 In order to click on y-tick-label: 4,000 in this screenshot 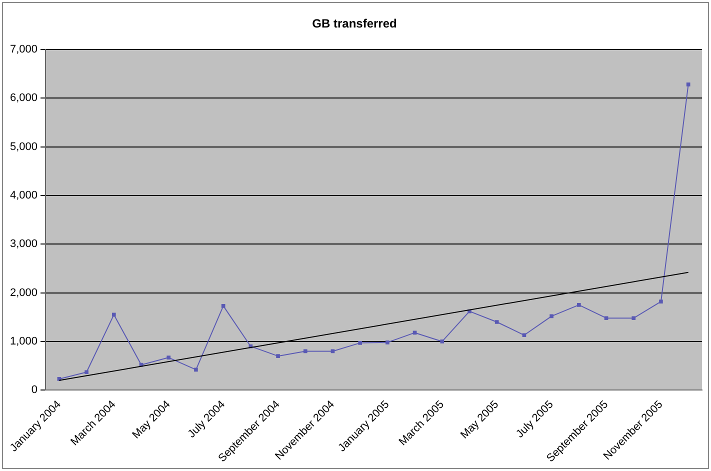, I will do `click(24, 195)`.